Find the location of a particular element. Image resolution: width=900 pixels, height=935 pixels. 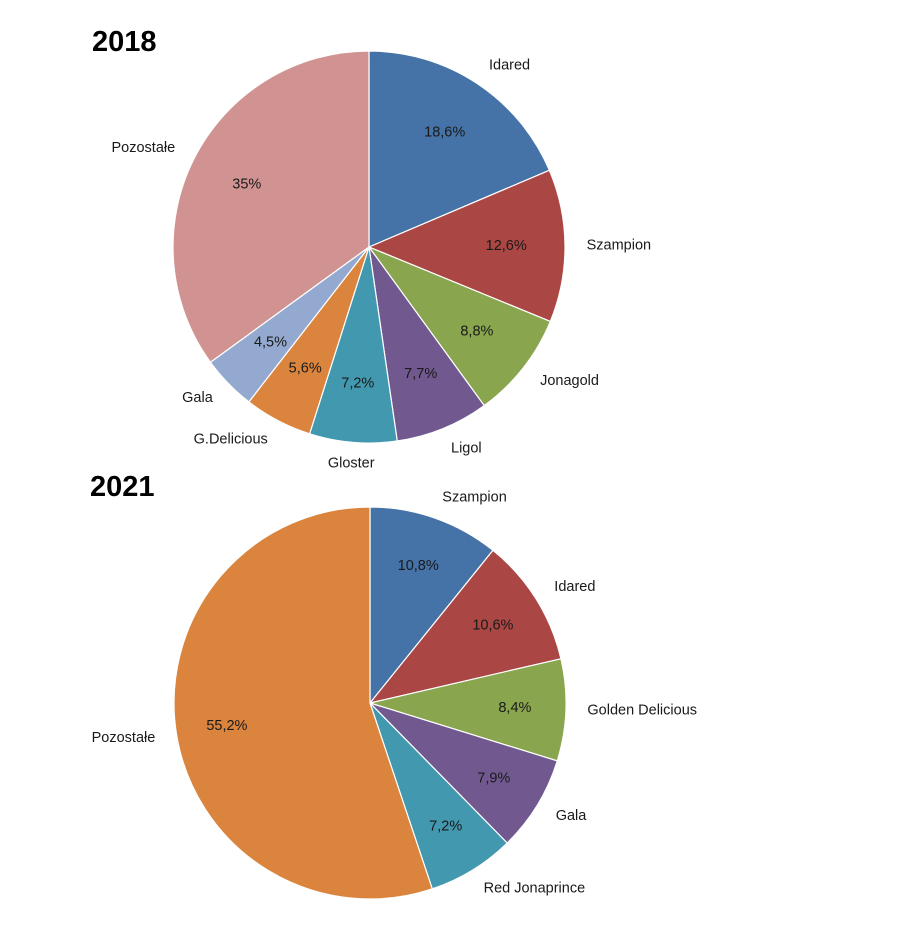

category-label-g-delicious: G.Delicious is located at coordinates (231, 439).